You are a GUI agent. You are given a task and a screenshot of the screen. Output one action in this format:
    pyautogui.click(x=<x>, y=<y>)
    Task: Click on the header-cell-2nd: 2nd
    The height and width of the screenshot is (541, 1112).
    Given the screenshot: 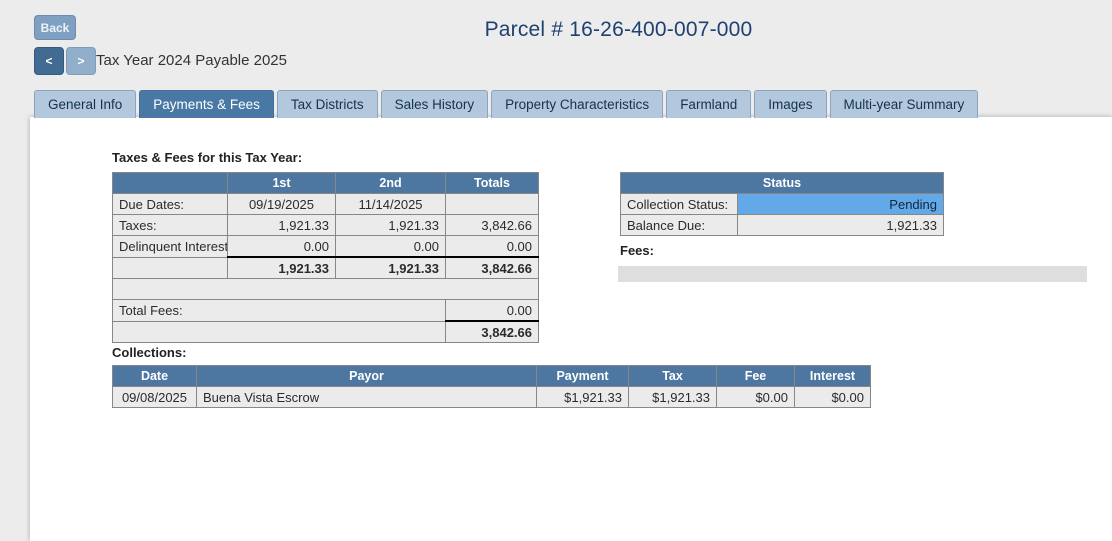 What is the action you would take?
    pyautogui.click(x=390, y=183)
    